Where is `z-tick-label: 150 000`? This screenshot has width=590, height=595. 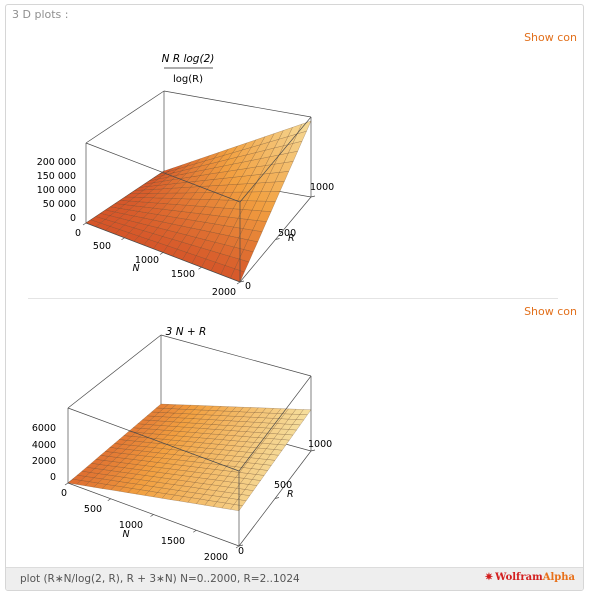
z-tick-label: 150 000 is located at coordinates (56, 176).